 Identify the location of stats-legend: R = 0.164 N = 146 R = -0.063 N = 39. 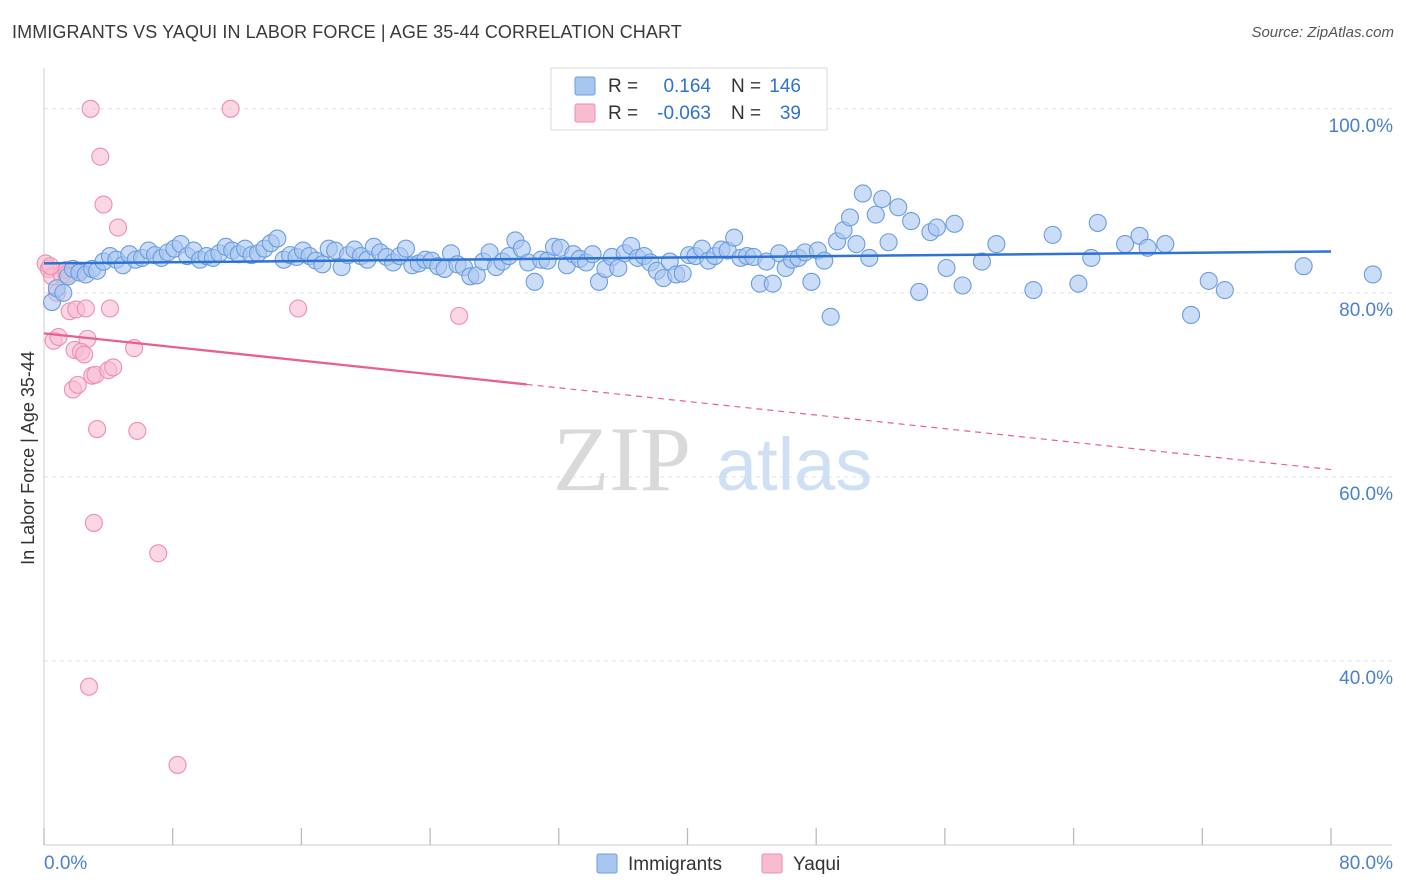
(689, 99).